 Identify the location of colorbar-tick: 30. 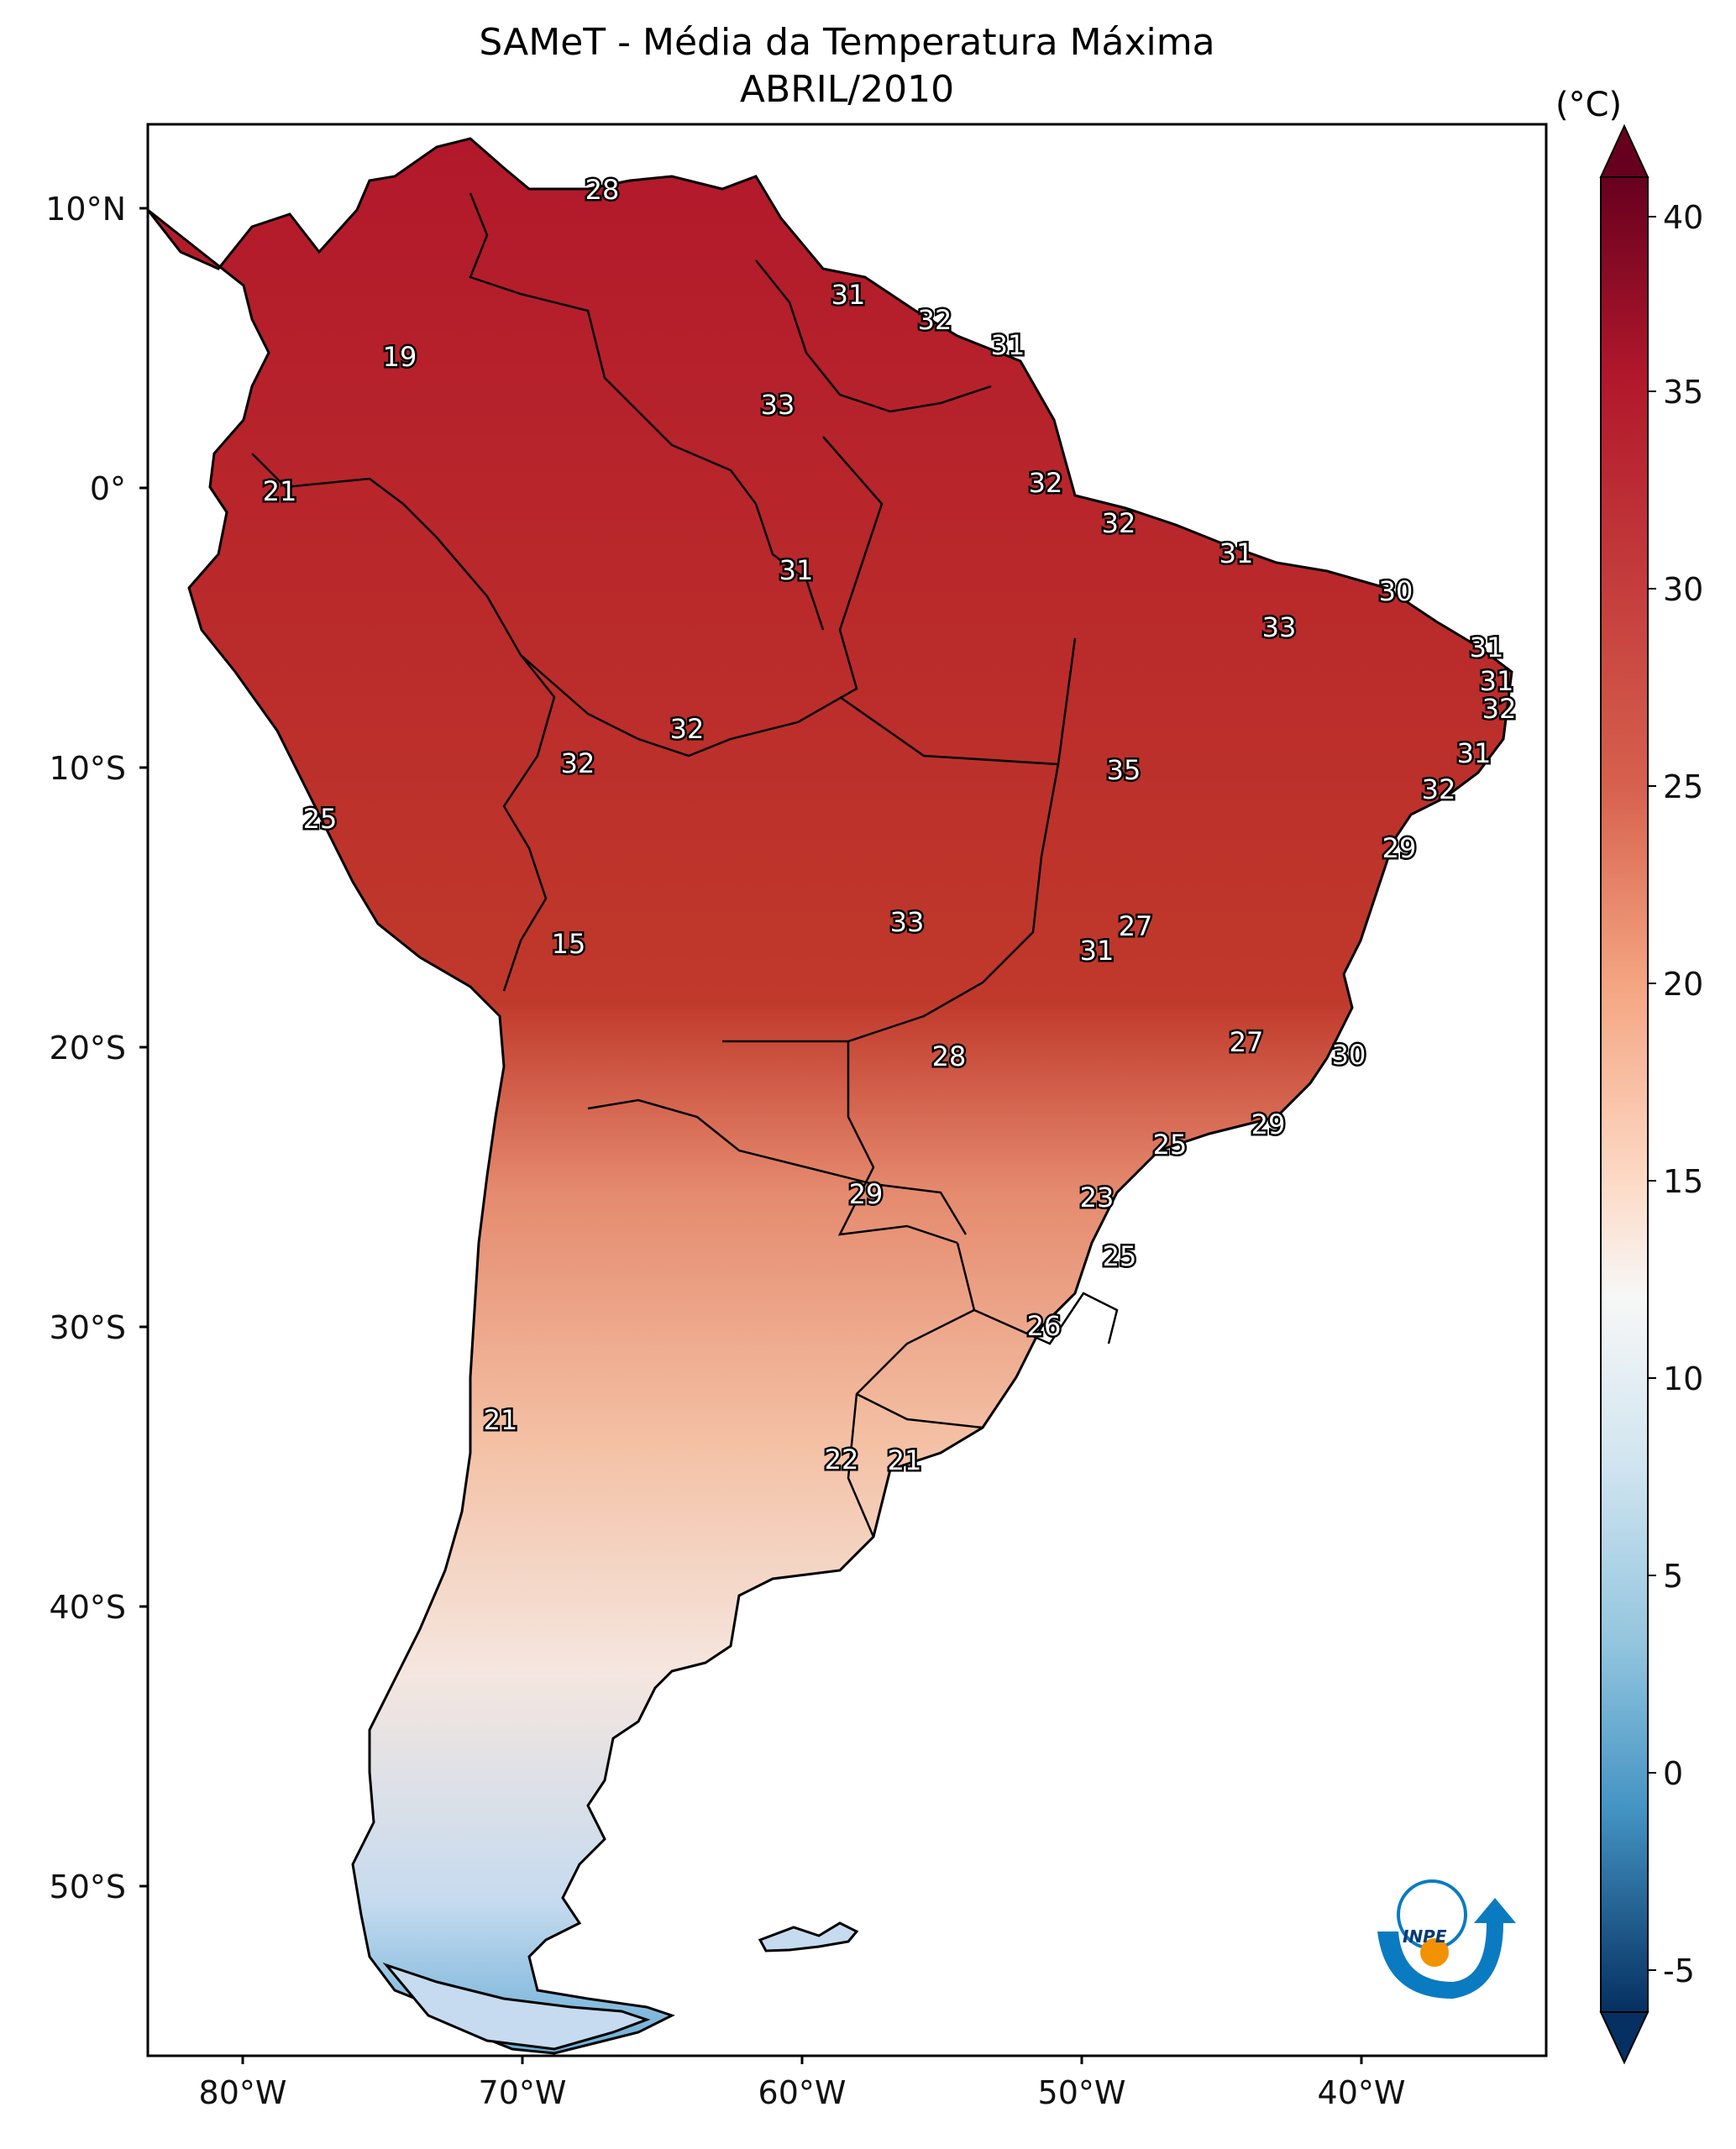
(1683, 589).